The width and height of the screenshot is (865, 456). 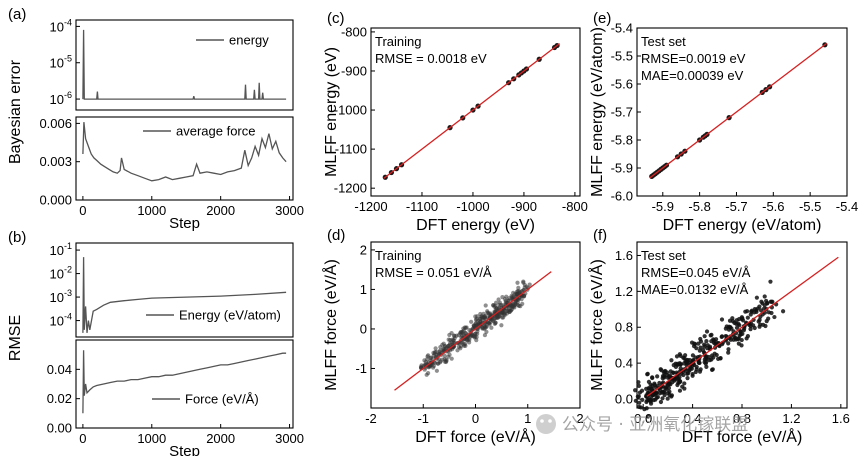 What do you see at coordinates (55, 200) in the screenshot?
I see `y-tick-label: 0.000` at bounding box center [55, 200].